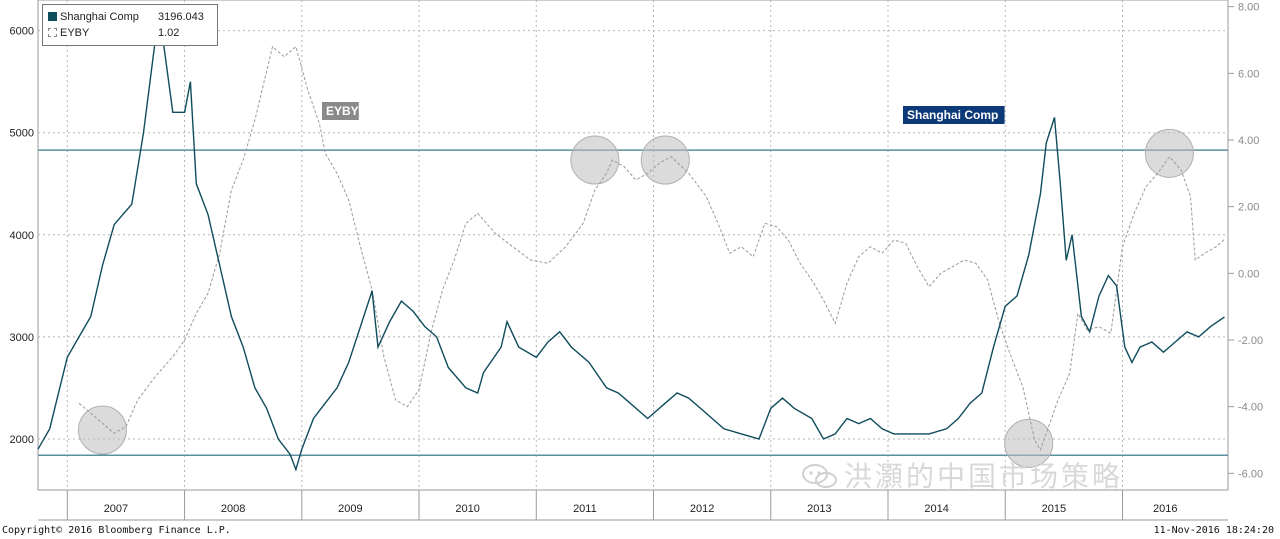 The height and width of the screenshot is (539, 1280). I want to click on label-eyby: EYBY, so click(340, 111).